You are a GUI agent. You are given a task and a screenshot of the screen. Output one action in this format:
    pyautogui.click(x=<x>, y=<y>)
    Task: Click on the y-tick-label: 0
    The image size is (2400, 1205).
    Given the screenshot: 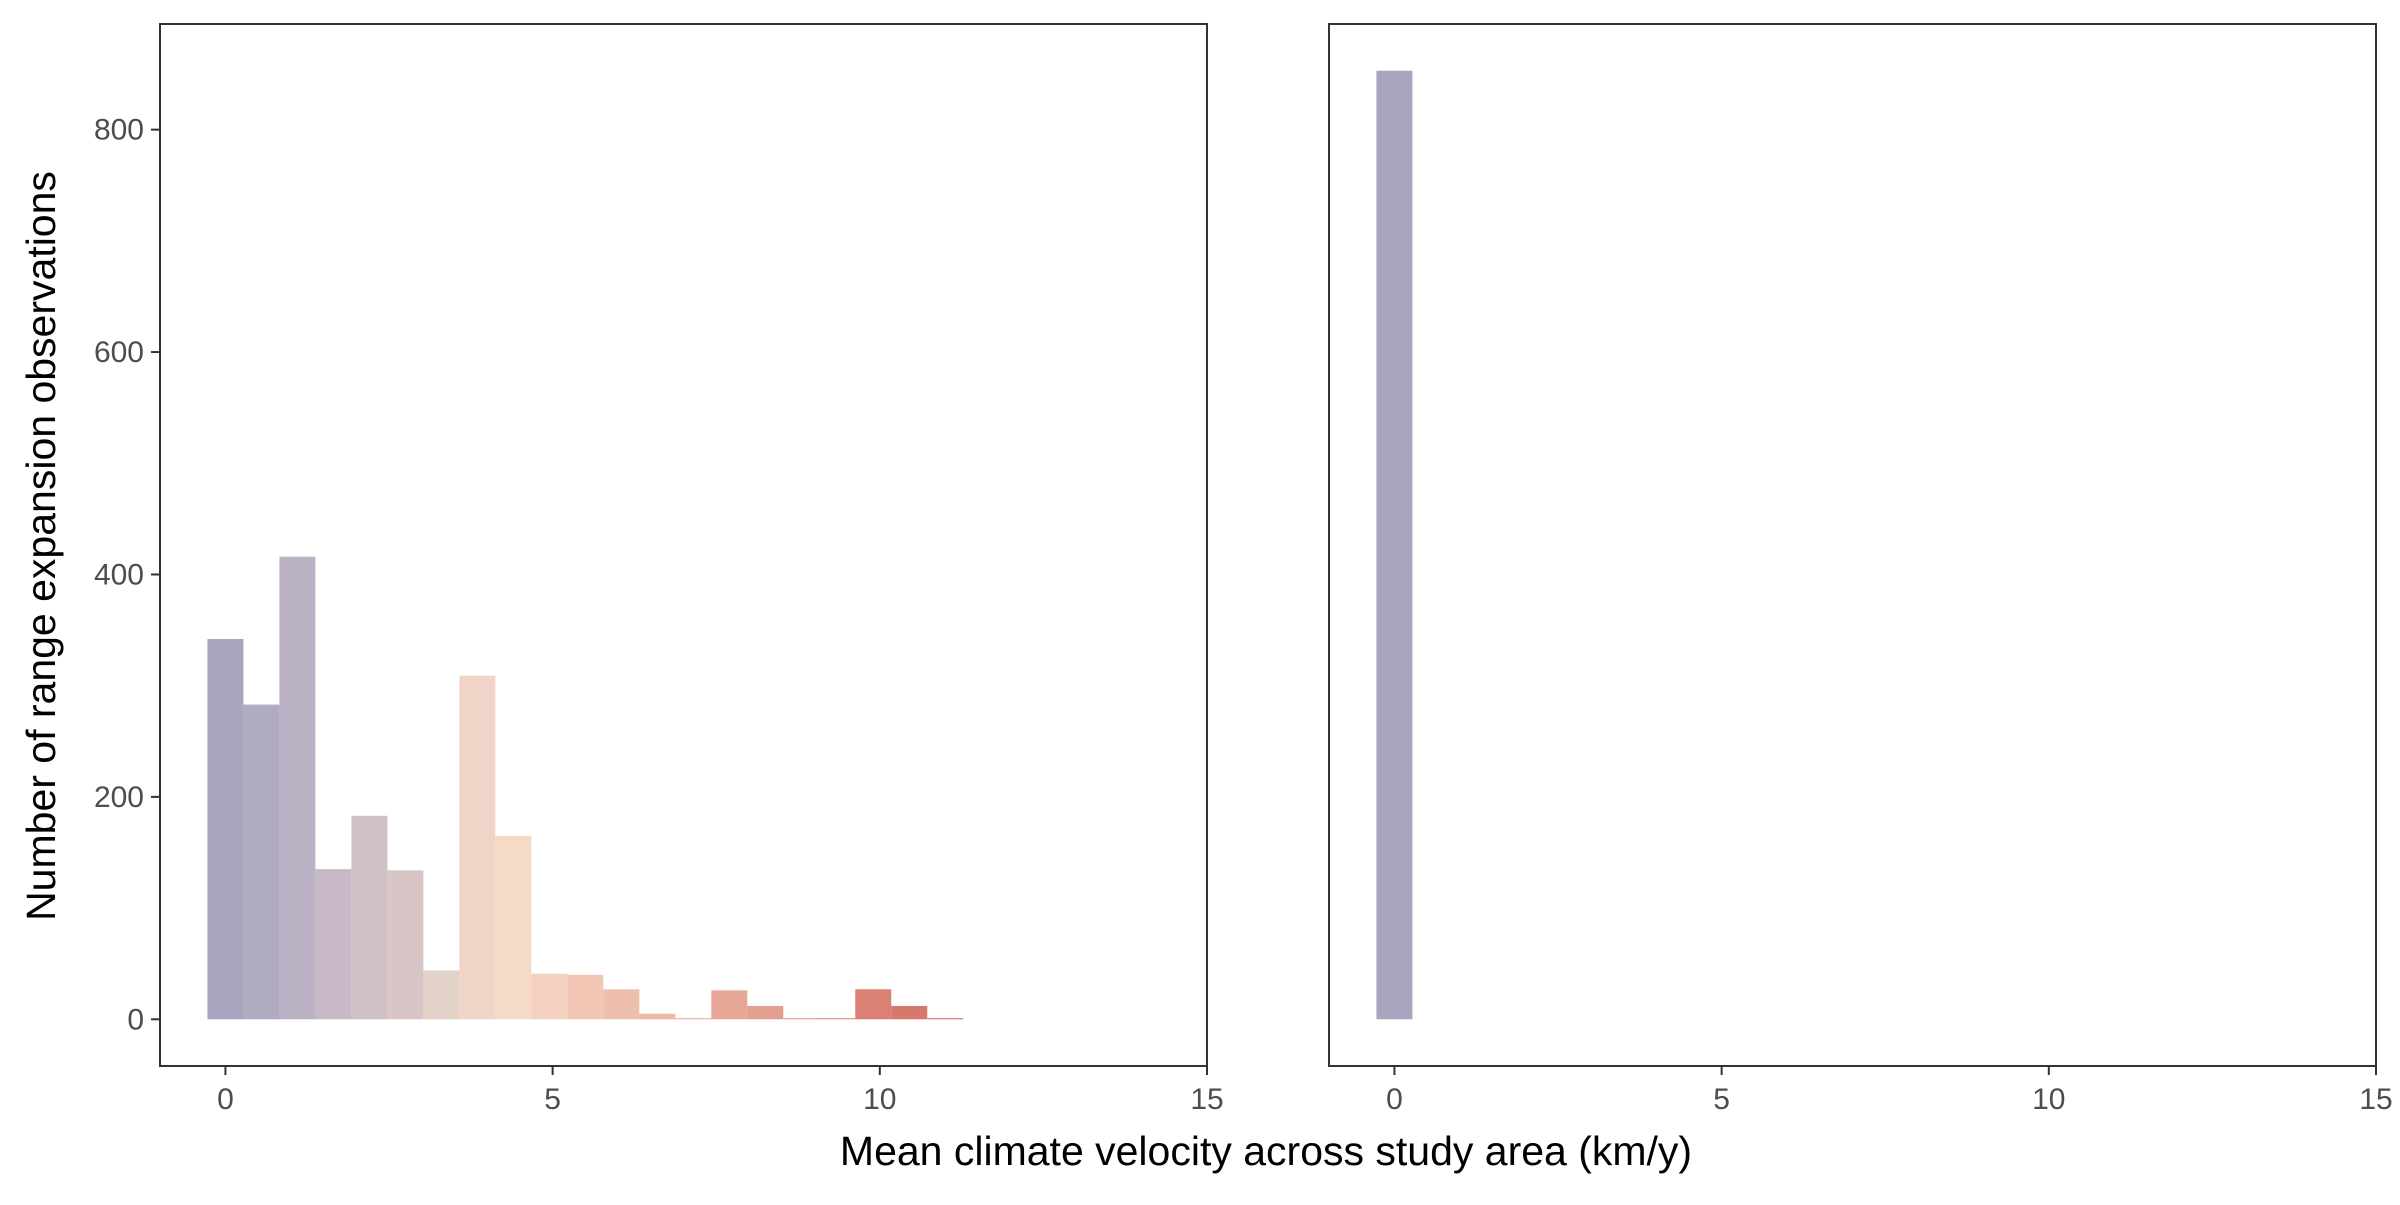 What is the action you would take?
    pyautogui.click(x=135, y=1019)
    